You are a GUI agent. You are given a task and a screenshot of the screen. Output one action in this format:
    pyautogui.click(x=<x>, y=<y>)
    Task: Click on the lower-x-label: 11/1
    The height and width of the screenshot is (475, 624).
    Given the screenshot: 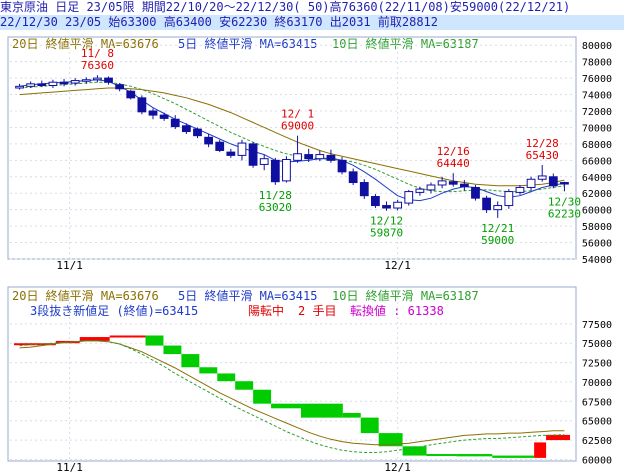 What is the action you would take?
    pyautogui.click(x=69, y=467)
    